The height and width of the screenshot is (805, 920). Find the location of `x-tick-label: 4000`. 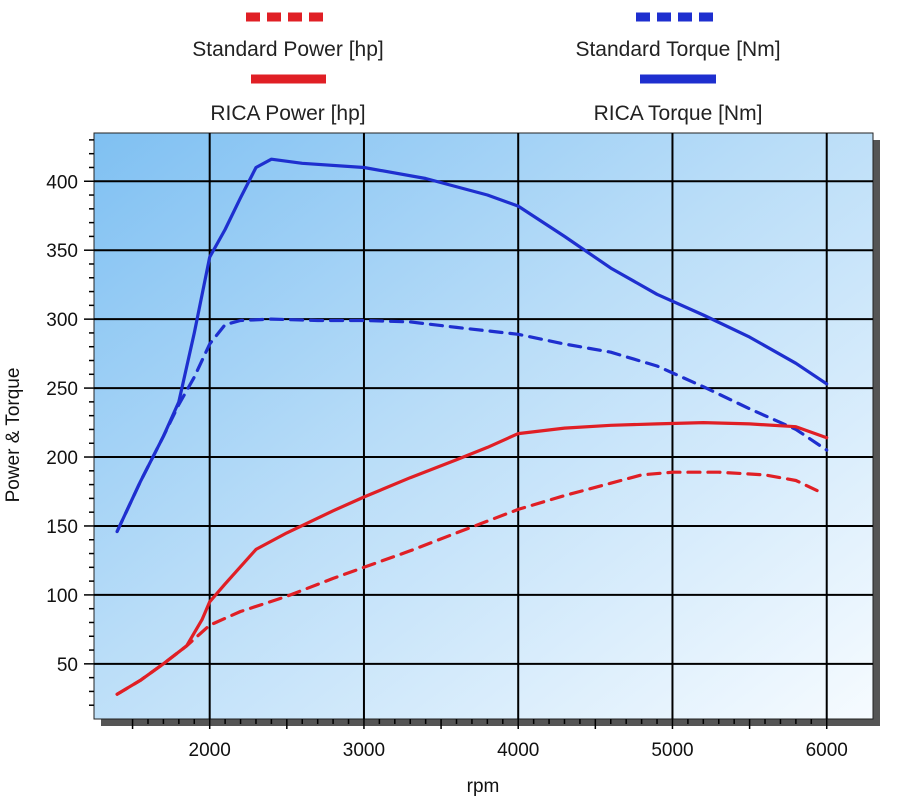

x-tick-label: 4000 is located at coordinates (518, 750).